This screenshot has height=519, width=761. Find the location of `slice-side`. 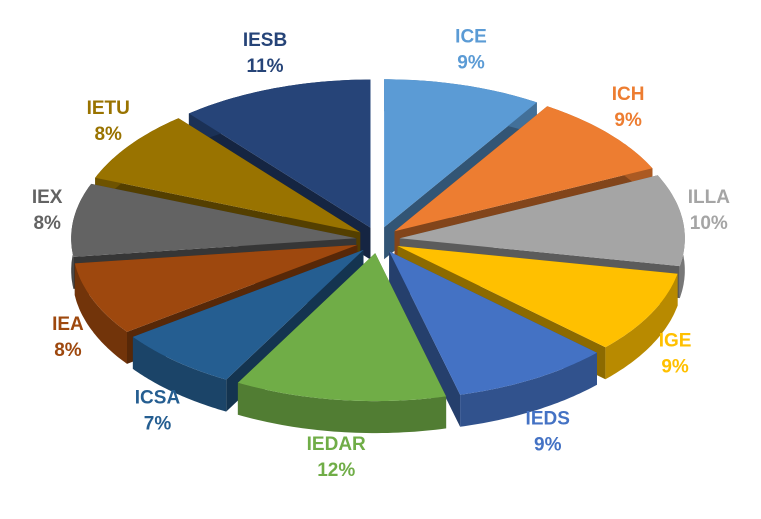

slice-side is located at coordinates (425, 339).